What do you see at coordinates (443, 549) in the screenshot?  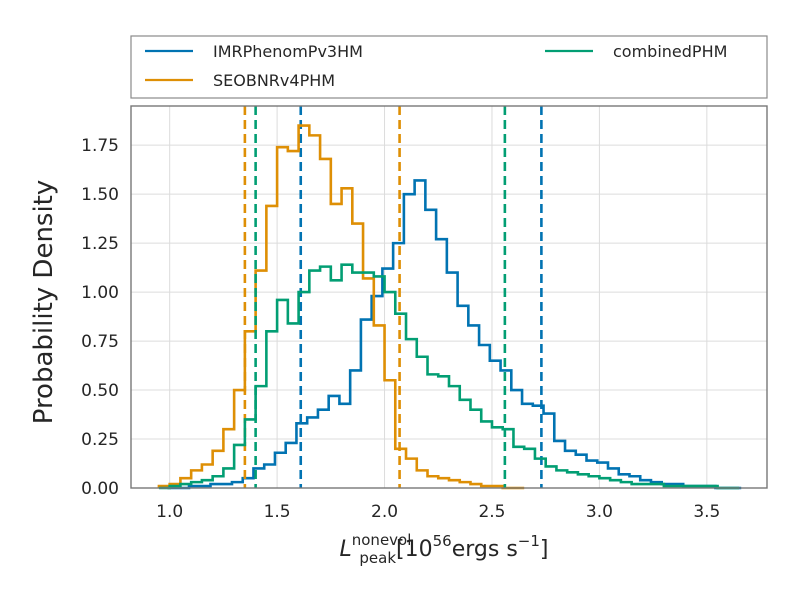 I see `x-axis-label: Lnonevol peak[1056ergs s−1]` at bounding box center [443, 549].